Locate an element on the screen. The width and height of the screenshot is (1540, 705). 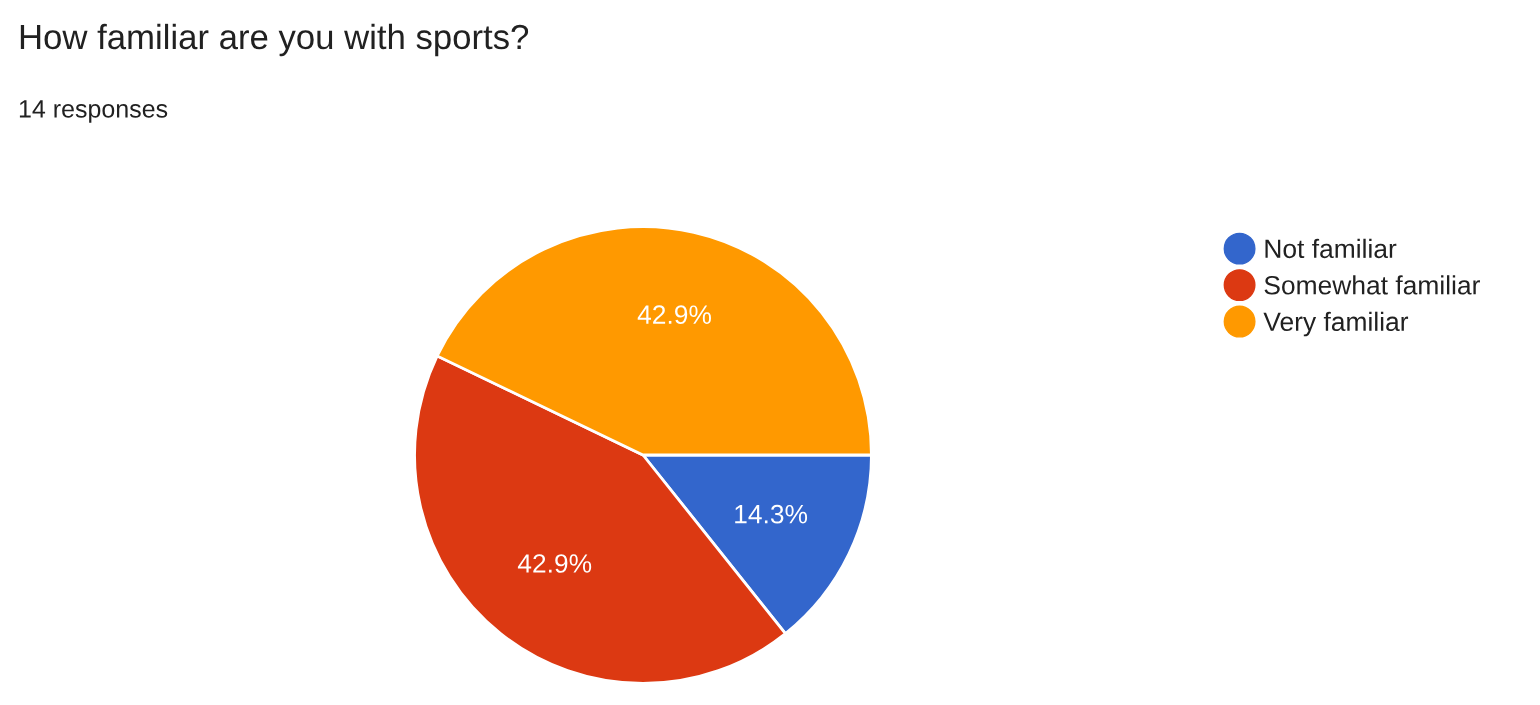
legend-label: Somewhat familiar is located at coordinates (1372, 285).